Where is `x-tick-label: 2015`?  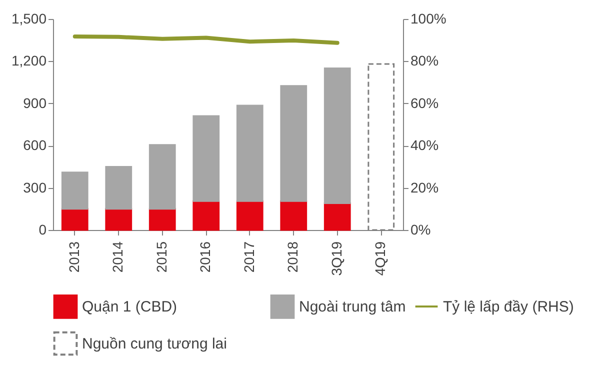 x-tick-label: 2015 is located at coordinates (161, 257).